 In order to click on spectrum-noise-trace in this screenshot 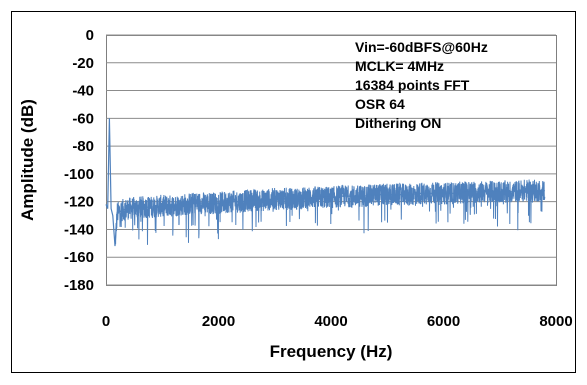, I will do `click(330, 212)`.